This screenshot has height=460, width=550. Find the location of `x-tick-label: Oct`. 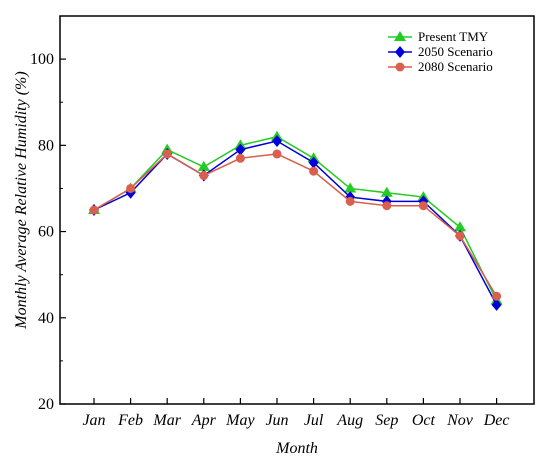

x-tick-label: Oct is located at coordinates (424, 420).